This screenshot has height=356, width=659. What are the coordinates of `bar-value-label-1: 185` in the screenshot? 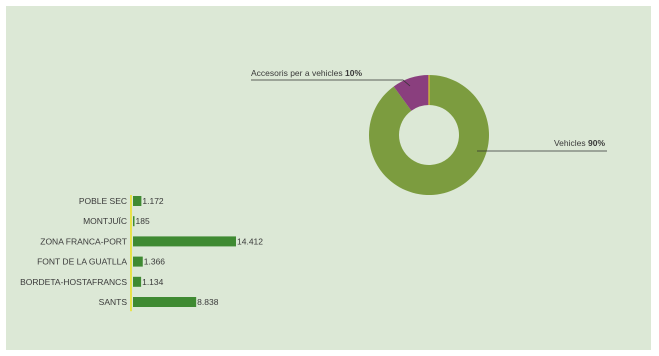 It's located at (143, 221).